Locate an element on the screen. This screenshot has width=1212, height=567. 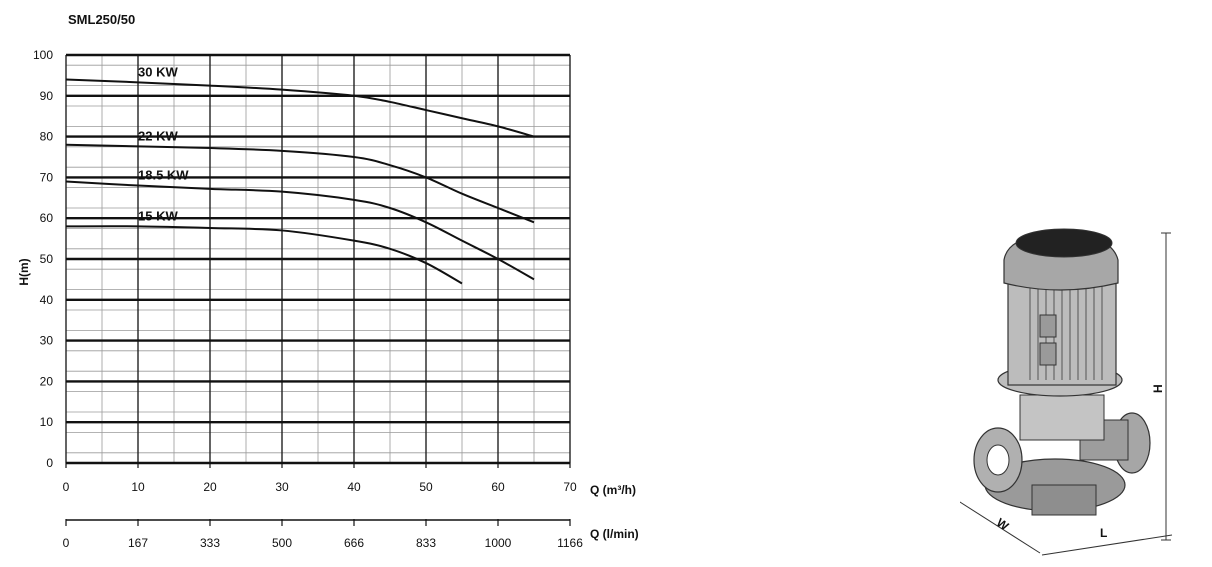
y-tick-label: 50 is located at coordinates (47, 259).